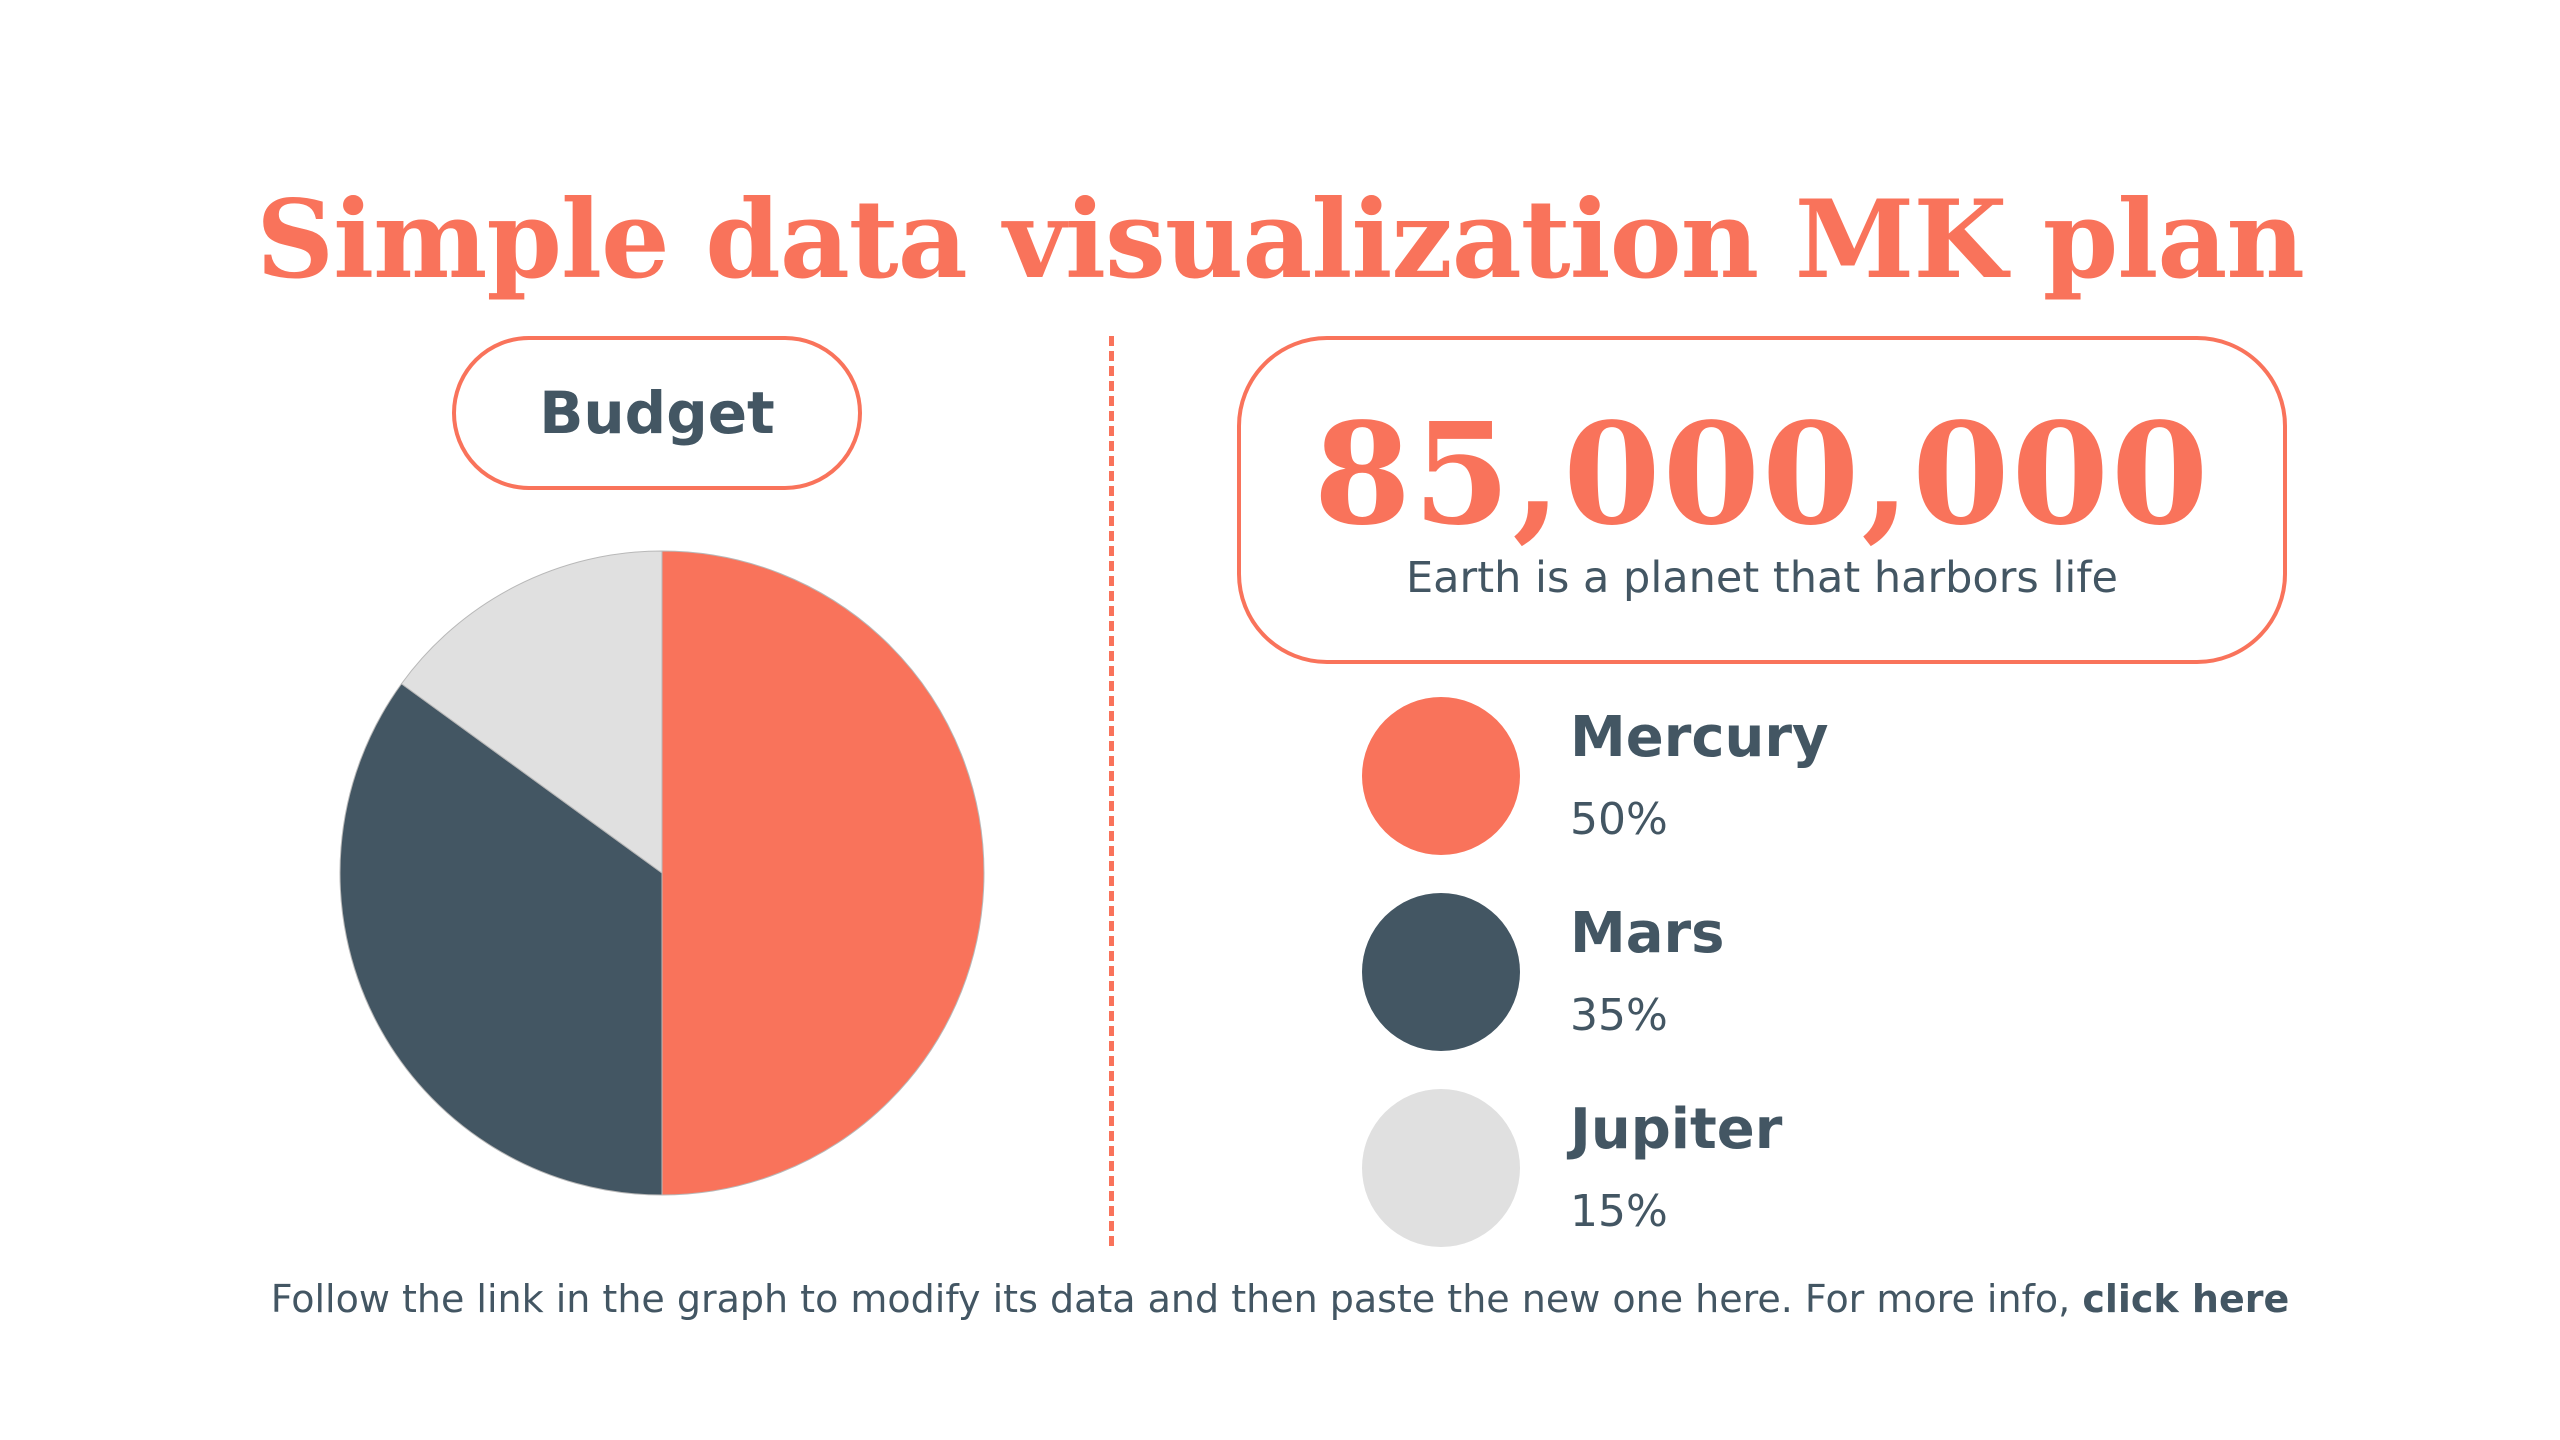 This screenshot has width=2560, height=1440. Describe the element at coordinates (1647, 933) in the screenshot. I see `legend-name-mars: Mars` at that location.